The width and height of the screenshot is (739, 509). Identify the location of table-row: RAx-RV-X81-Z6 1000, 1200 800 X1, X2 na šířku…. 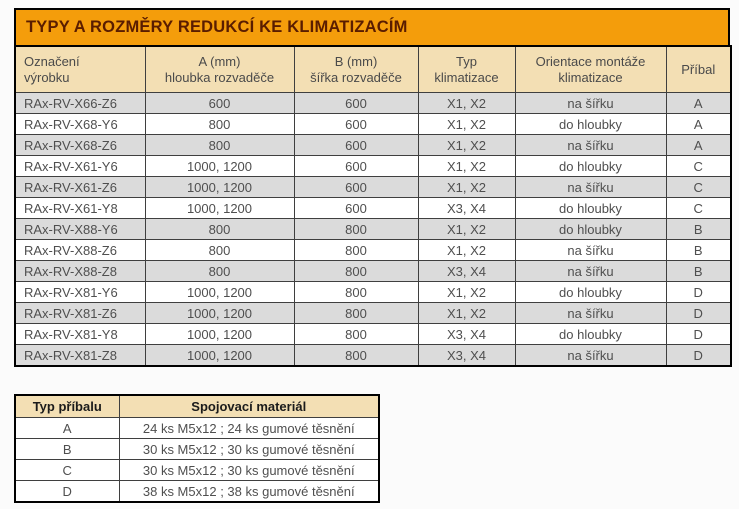
(373, 313).